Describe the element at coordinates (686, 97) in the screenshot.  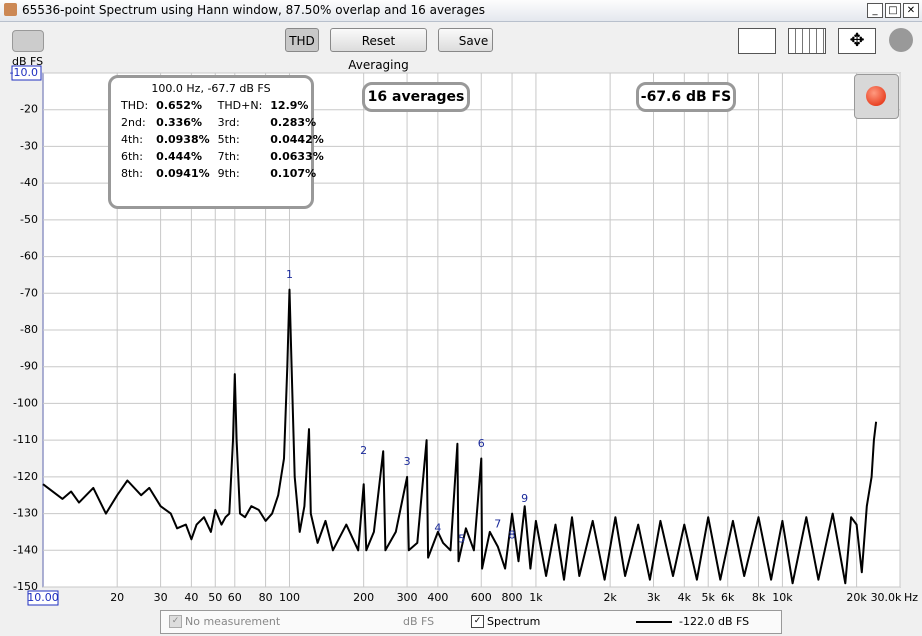
I see `level-box: -67.6 dB FS` at that location.